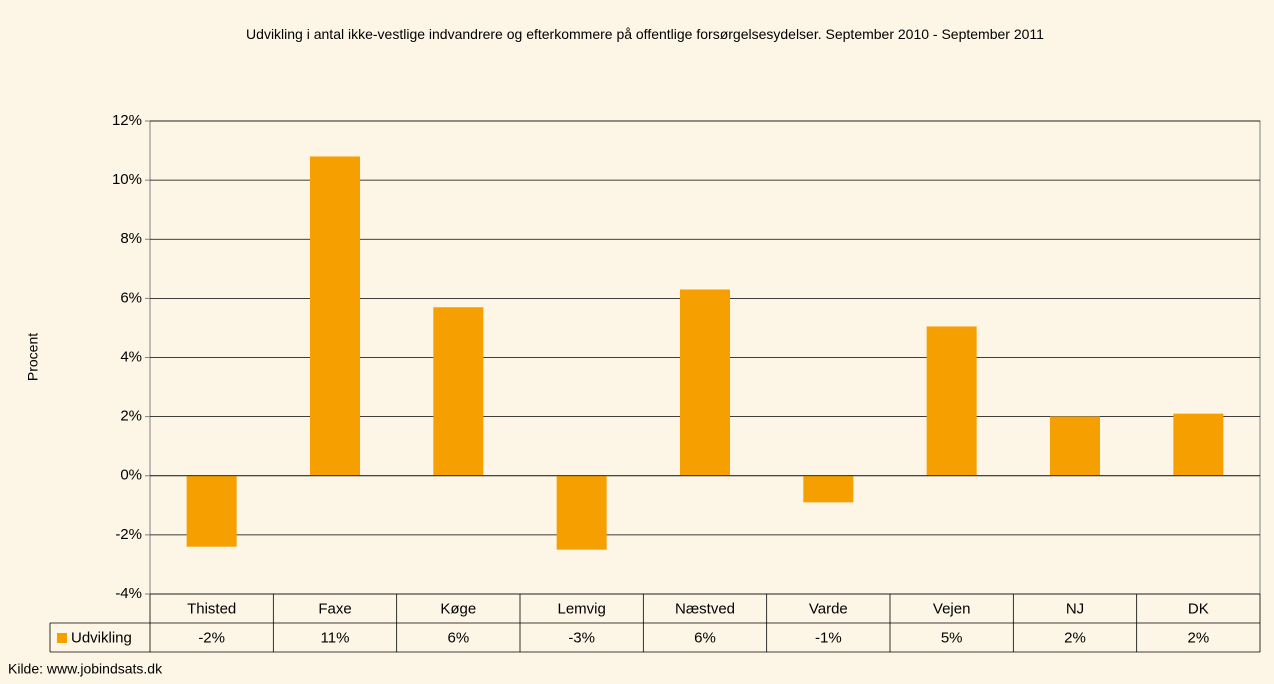 This screenshot has height=684, width=1274. What do you see at coordinates (33, 357) in the screenshot?
I see `y-axis-label: Procent` at bounding box center [33, 357].